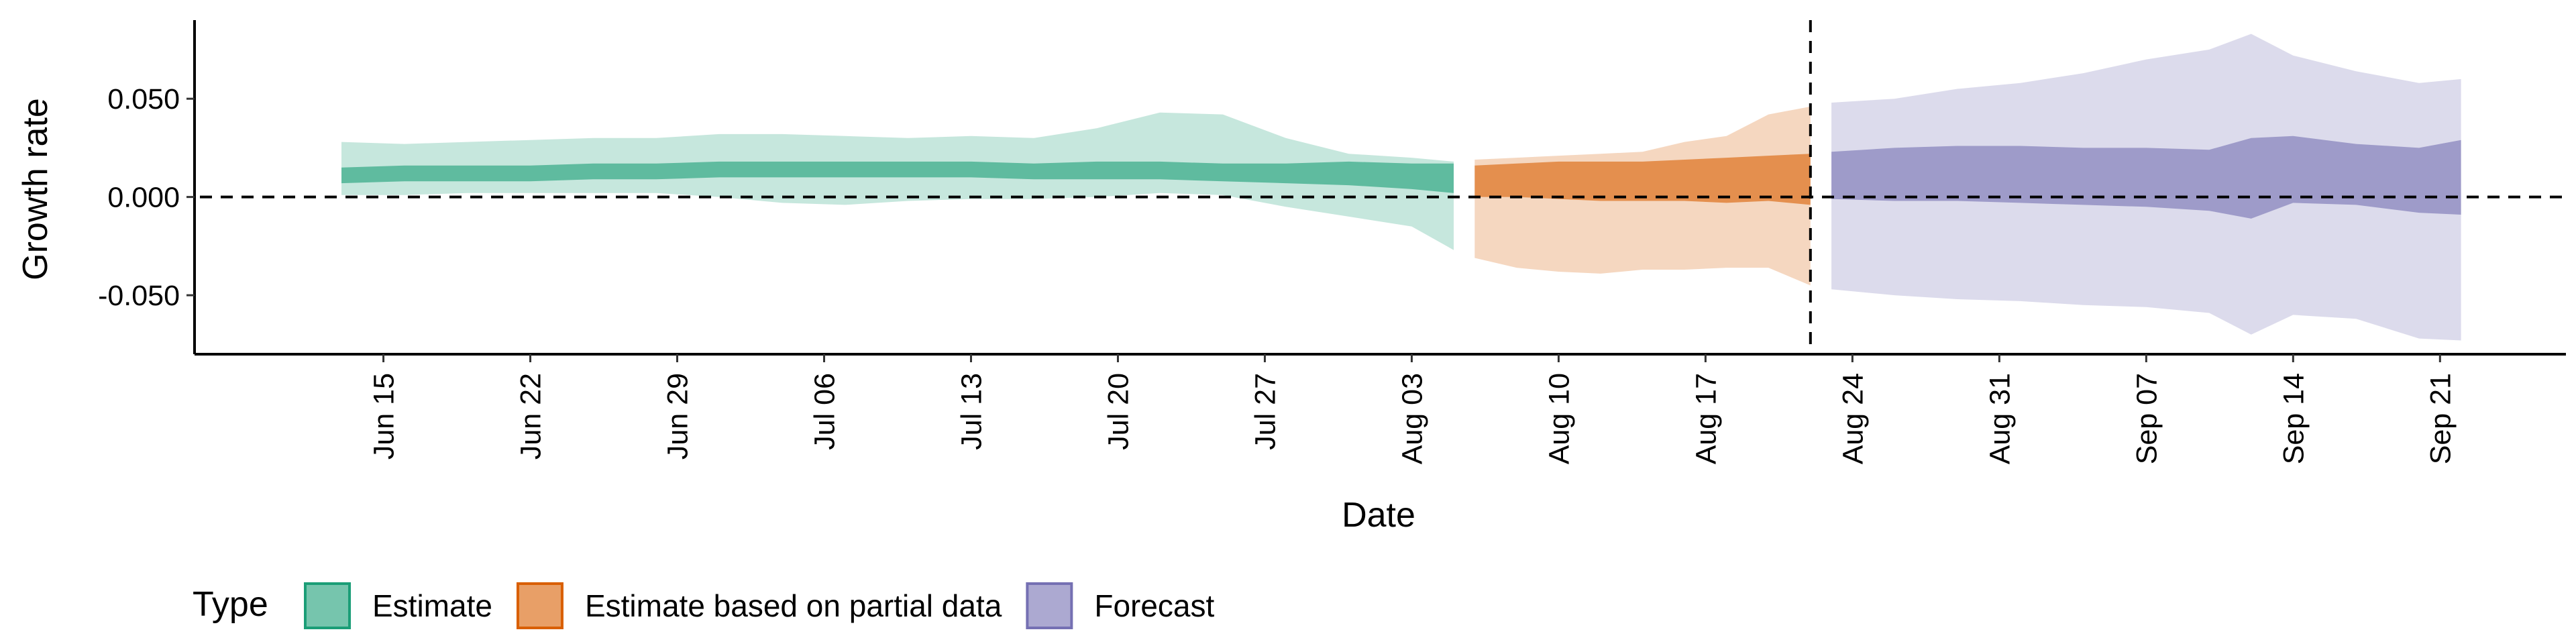 The width and height of the screenshot is (2576, 644). I want to click on x-tick-label: Jul 20, so click(1118, 411).